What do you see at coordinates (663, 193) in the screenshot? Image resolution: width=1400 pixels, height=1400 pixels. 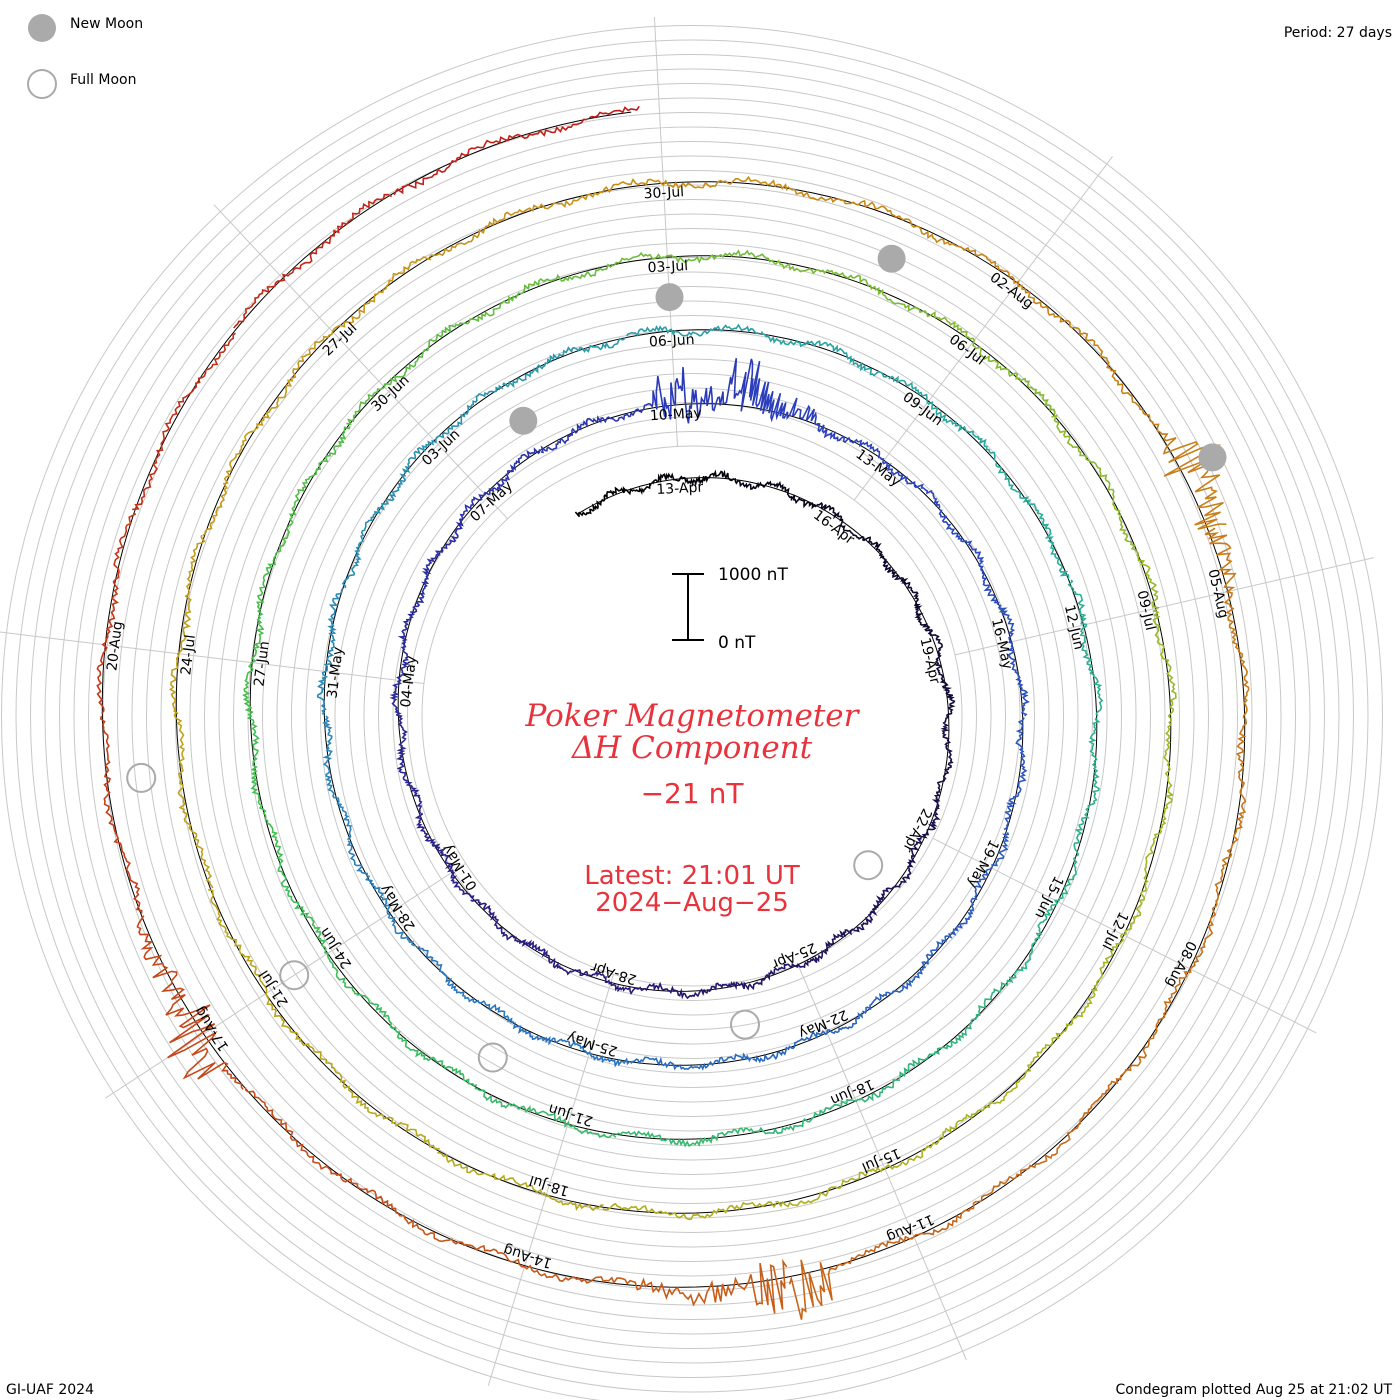 I see `date-label: 30-Jul` at bounding box center [663, 193].